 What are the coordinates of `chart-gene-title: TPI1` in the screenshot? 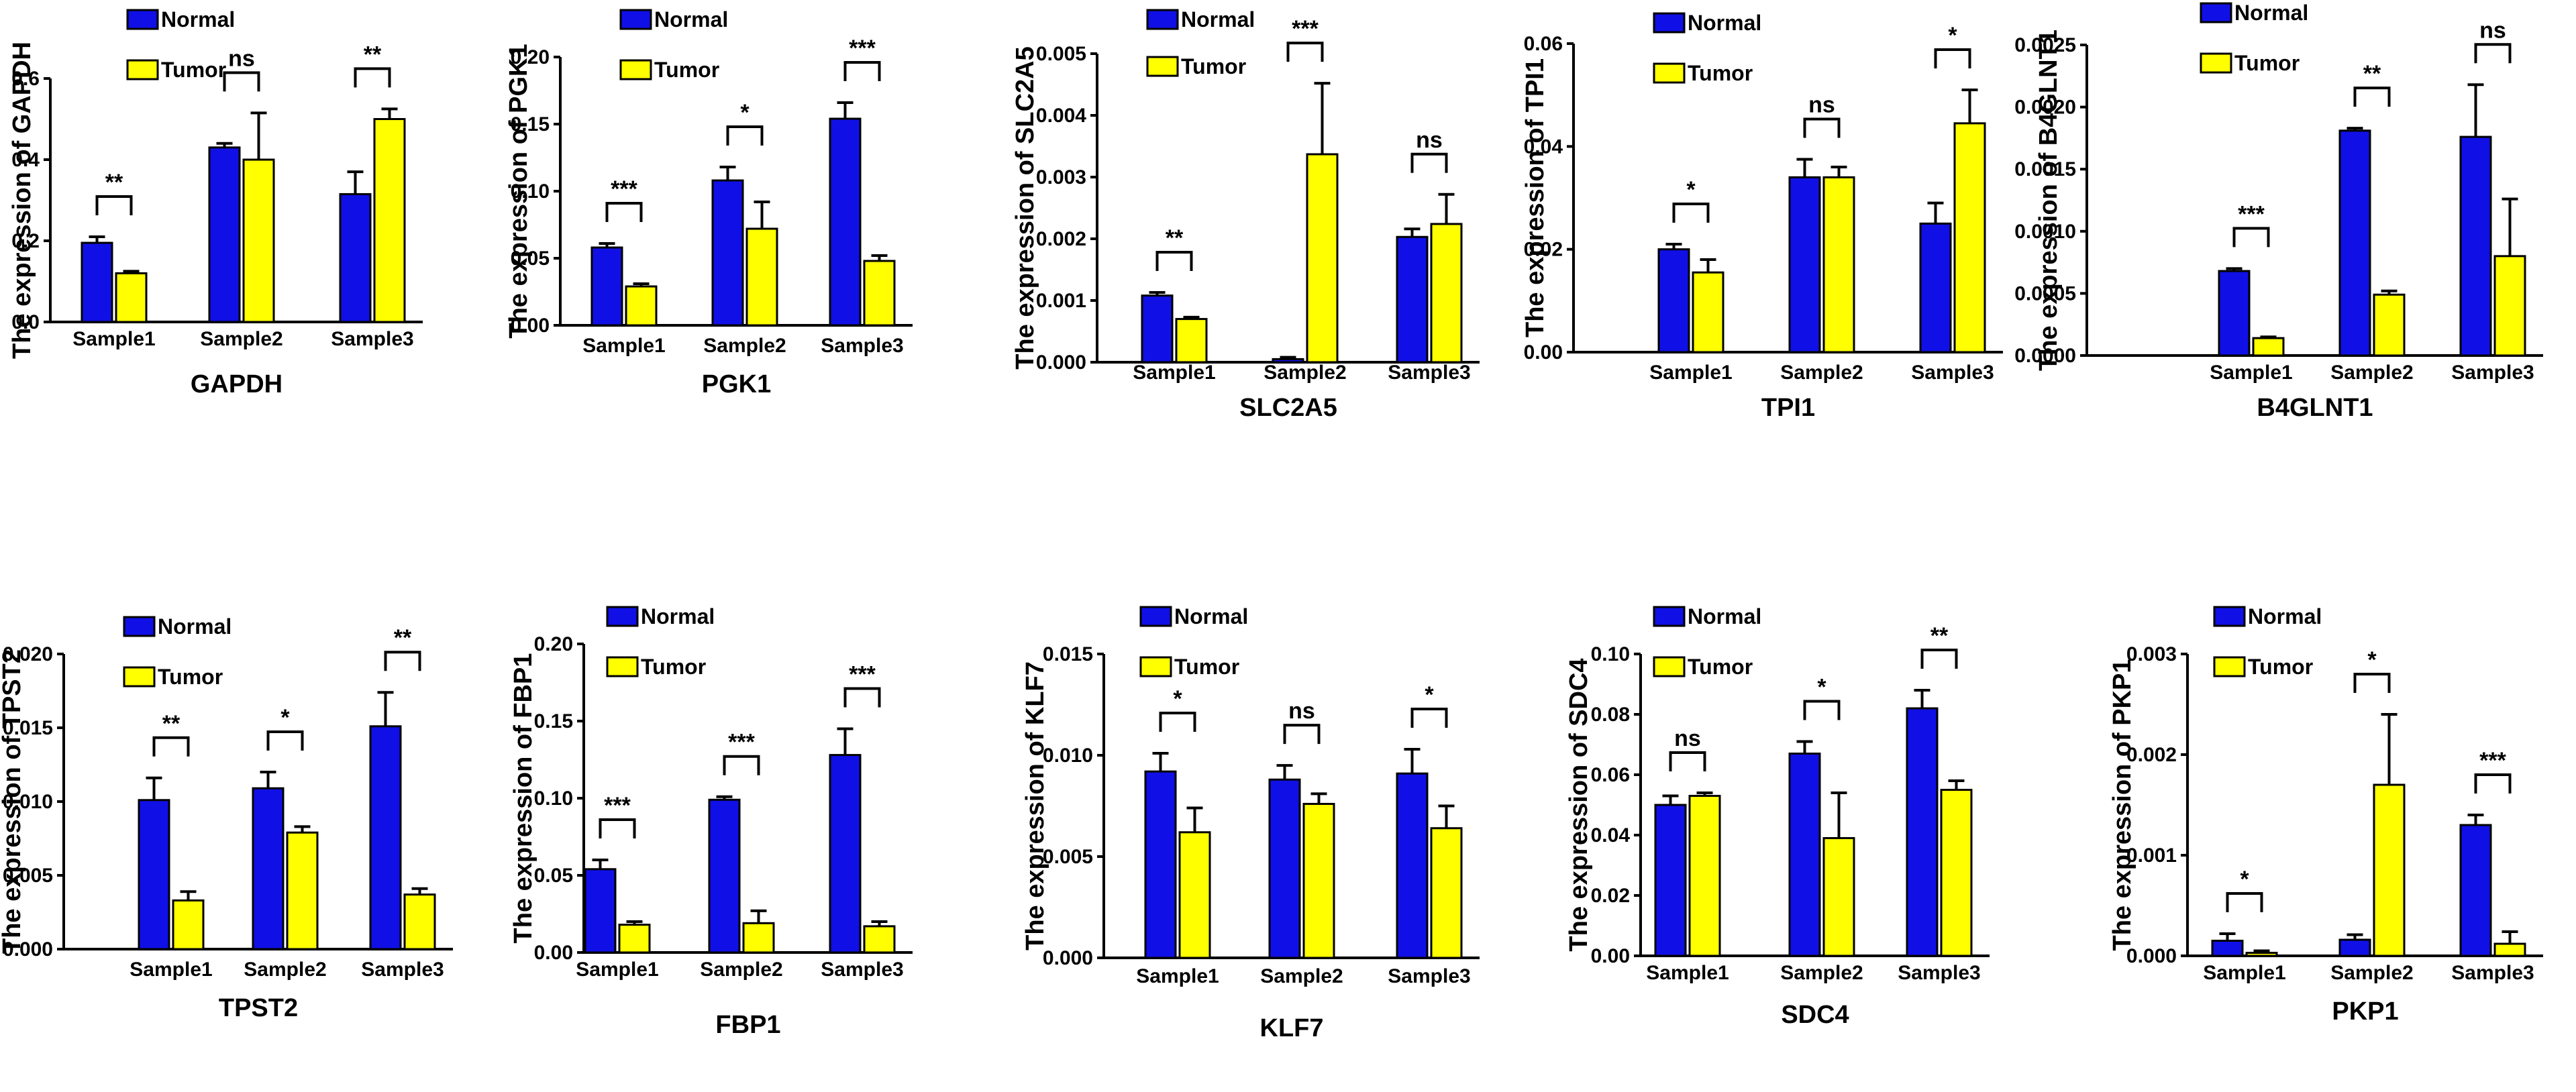 It's located at (1788, 408).